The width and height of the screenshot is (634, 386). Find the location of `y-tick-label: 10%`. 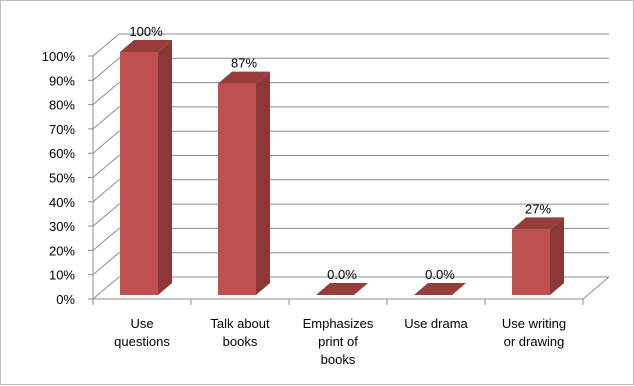

y-tick-label: 10% is located at coordinates (62, 275).